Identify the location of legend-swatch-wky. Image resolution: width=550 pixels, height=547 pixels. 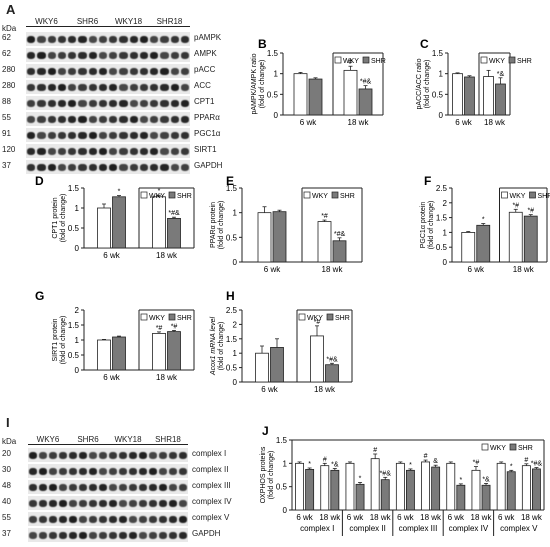
(307, 195).